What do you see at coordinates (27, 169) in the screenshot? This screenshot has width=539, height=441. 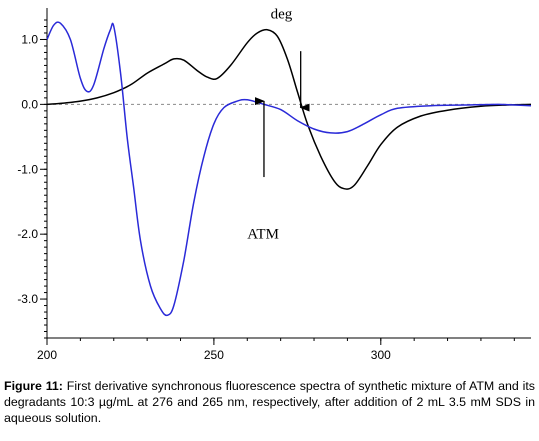 I see `y-tick-label: -1.0` at bounding box center [27, 169].